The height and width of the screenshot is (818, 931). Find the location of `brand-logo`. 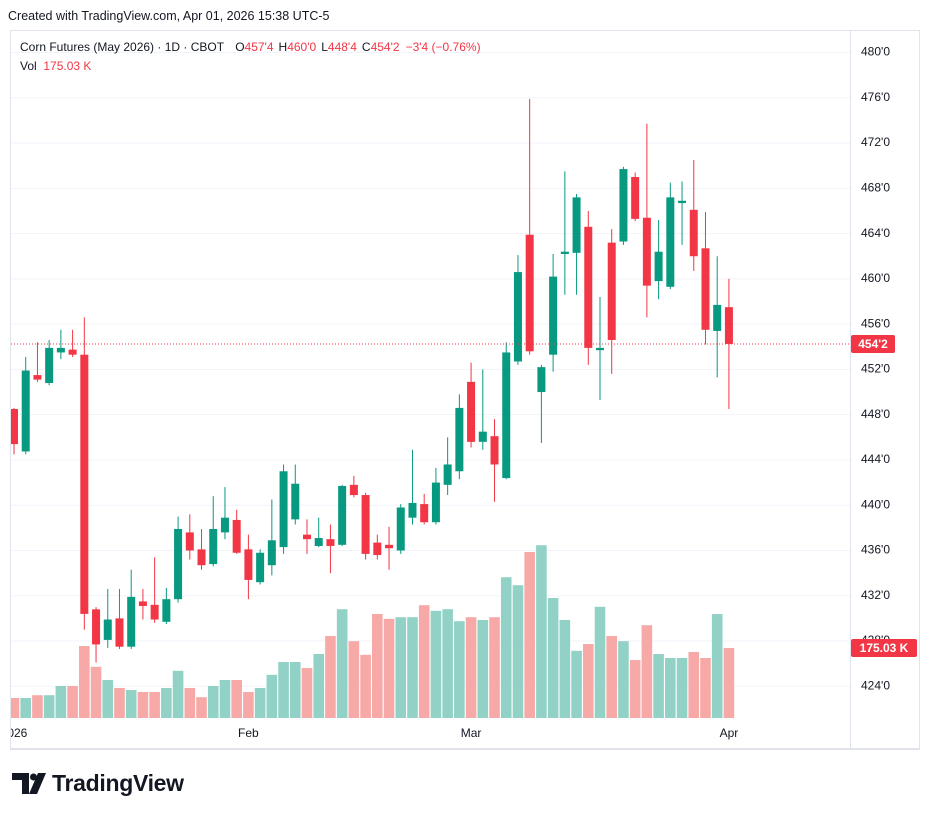

brand-logo is located at coordinates (29, 783).